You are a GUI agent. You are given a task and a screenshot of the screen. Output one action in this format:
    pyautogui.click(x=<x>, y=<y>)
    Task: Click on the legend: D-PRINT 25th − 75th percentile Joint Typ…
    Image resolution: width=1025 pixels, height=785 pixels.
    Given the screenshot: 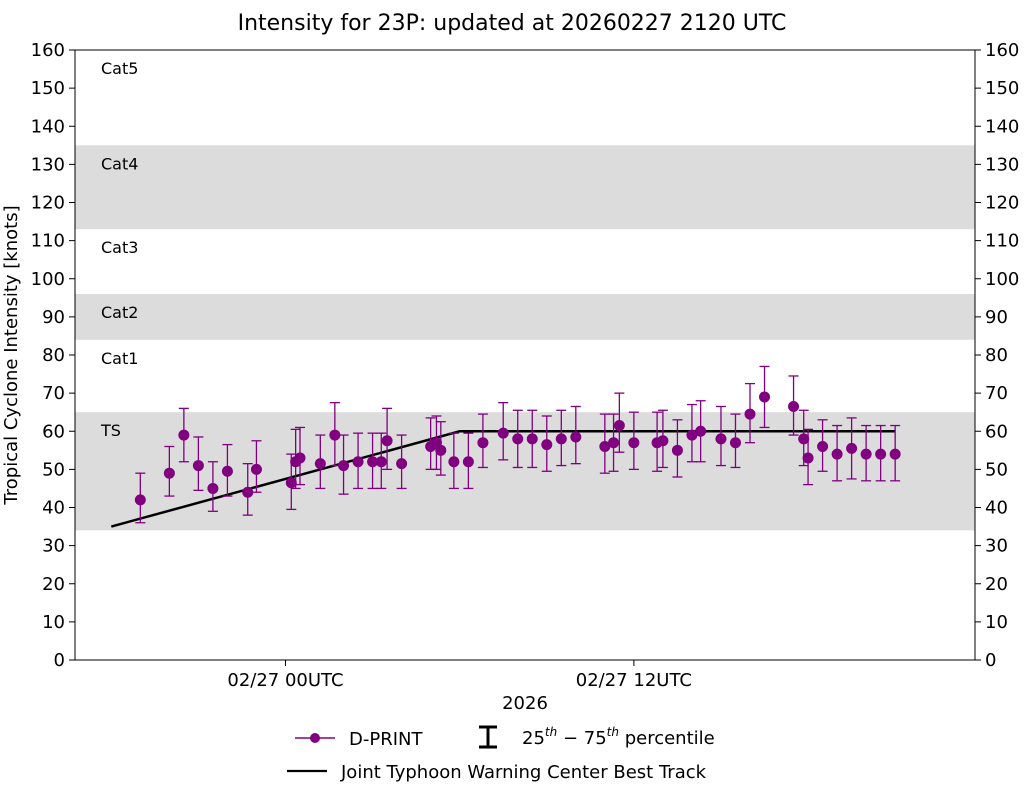 What is the action you would take?
    pyautogui.click(x=501, y=754)
    